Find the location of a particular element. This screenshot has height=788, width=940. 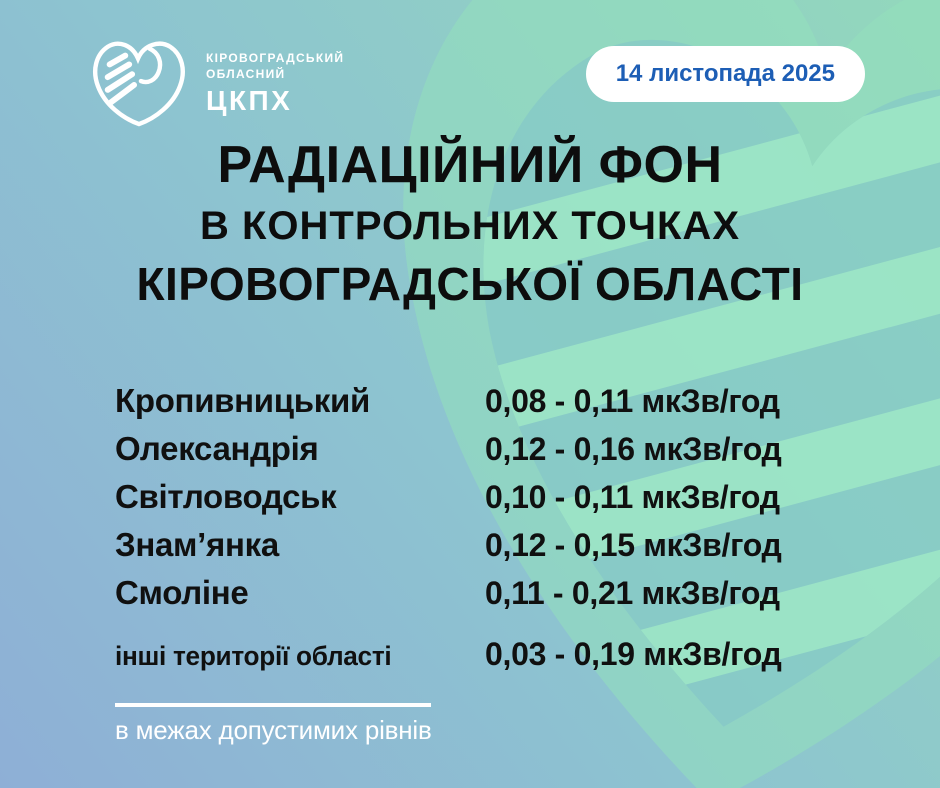

radiation-value: 0,10 - 0,11 мкЗв/год is located at coordinates (632, 497).